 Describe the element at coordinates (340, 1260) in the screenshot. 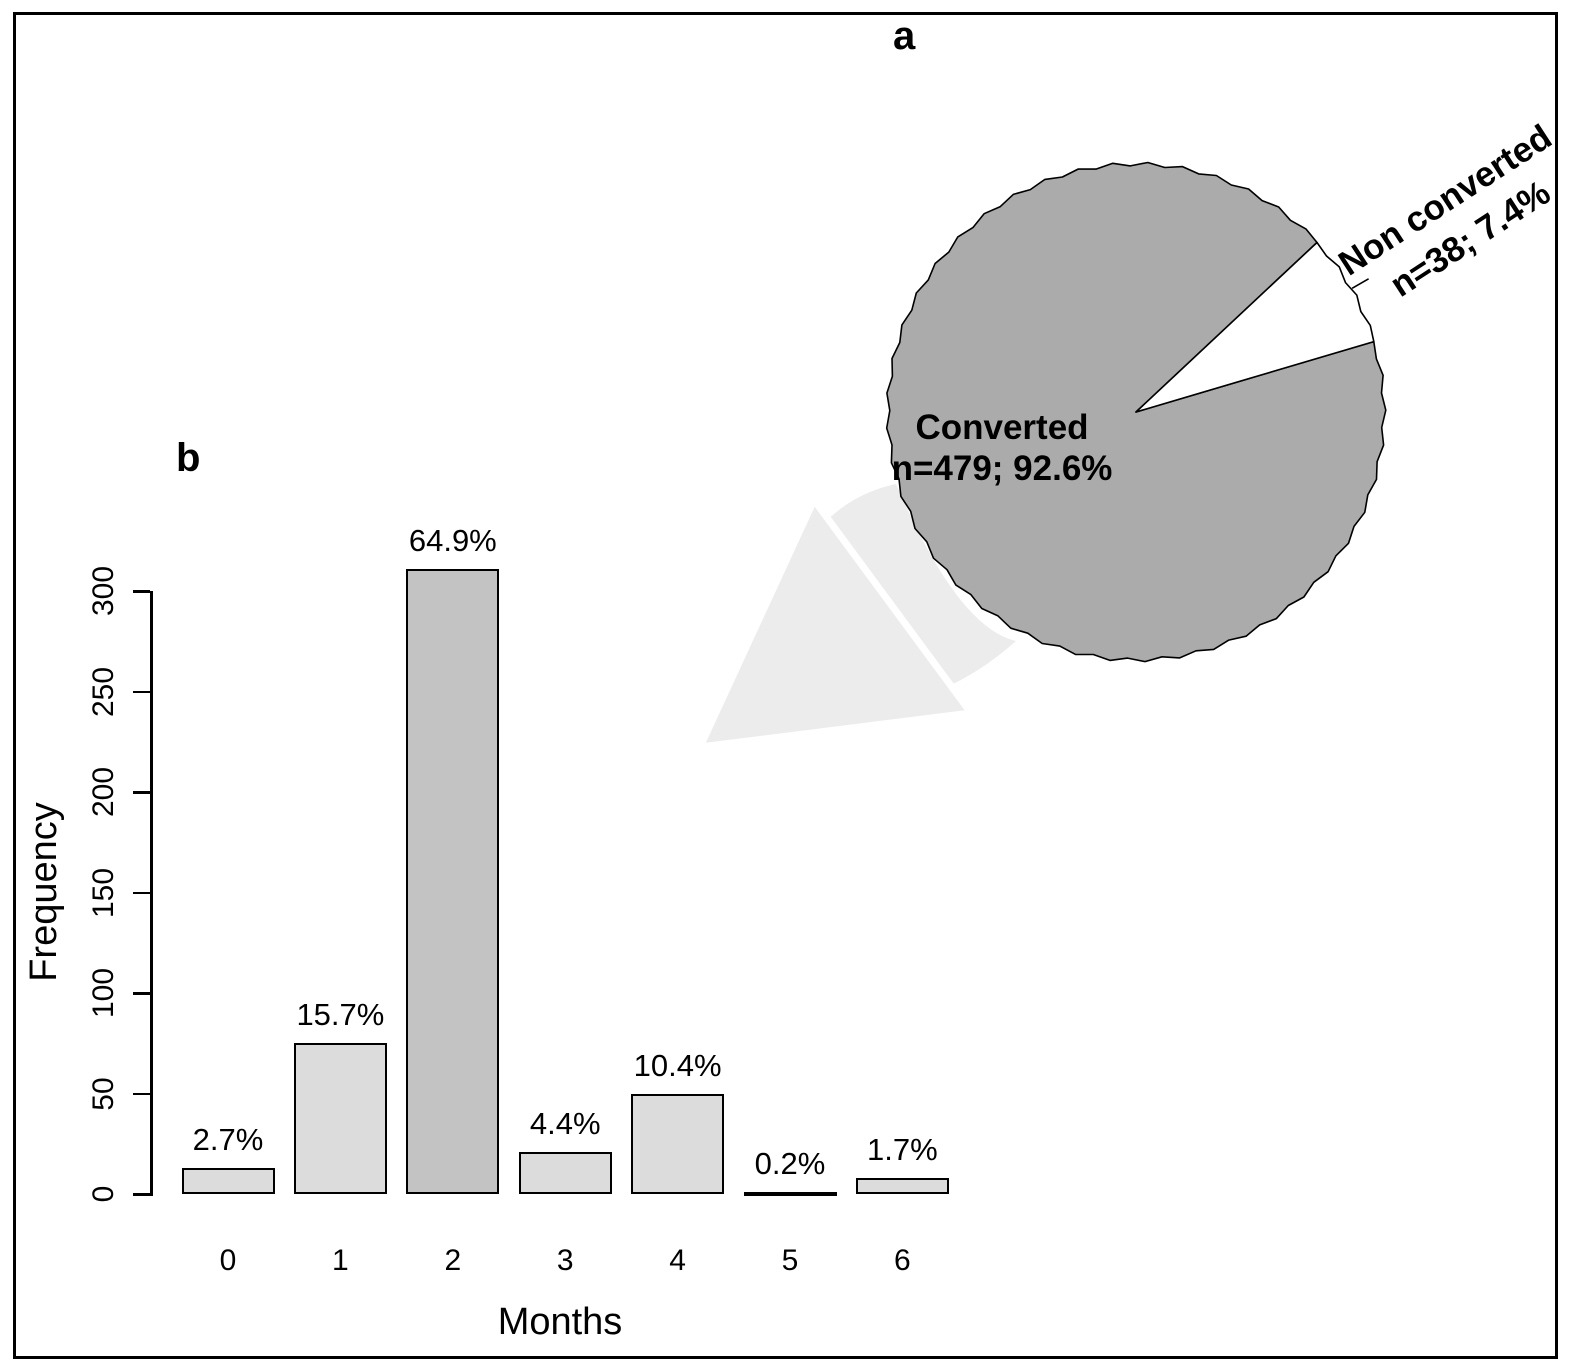

I see `x-axis-tick-label: 1` at that location.